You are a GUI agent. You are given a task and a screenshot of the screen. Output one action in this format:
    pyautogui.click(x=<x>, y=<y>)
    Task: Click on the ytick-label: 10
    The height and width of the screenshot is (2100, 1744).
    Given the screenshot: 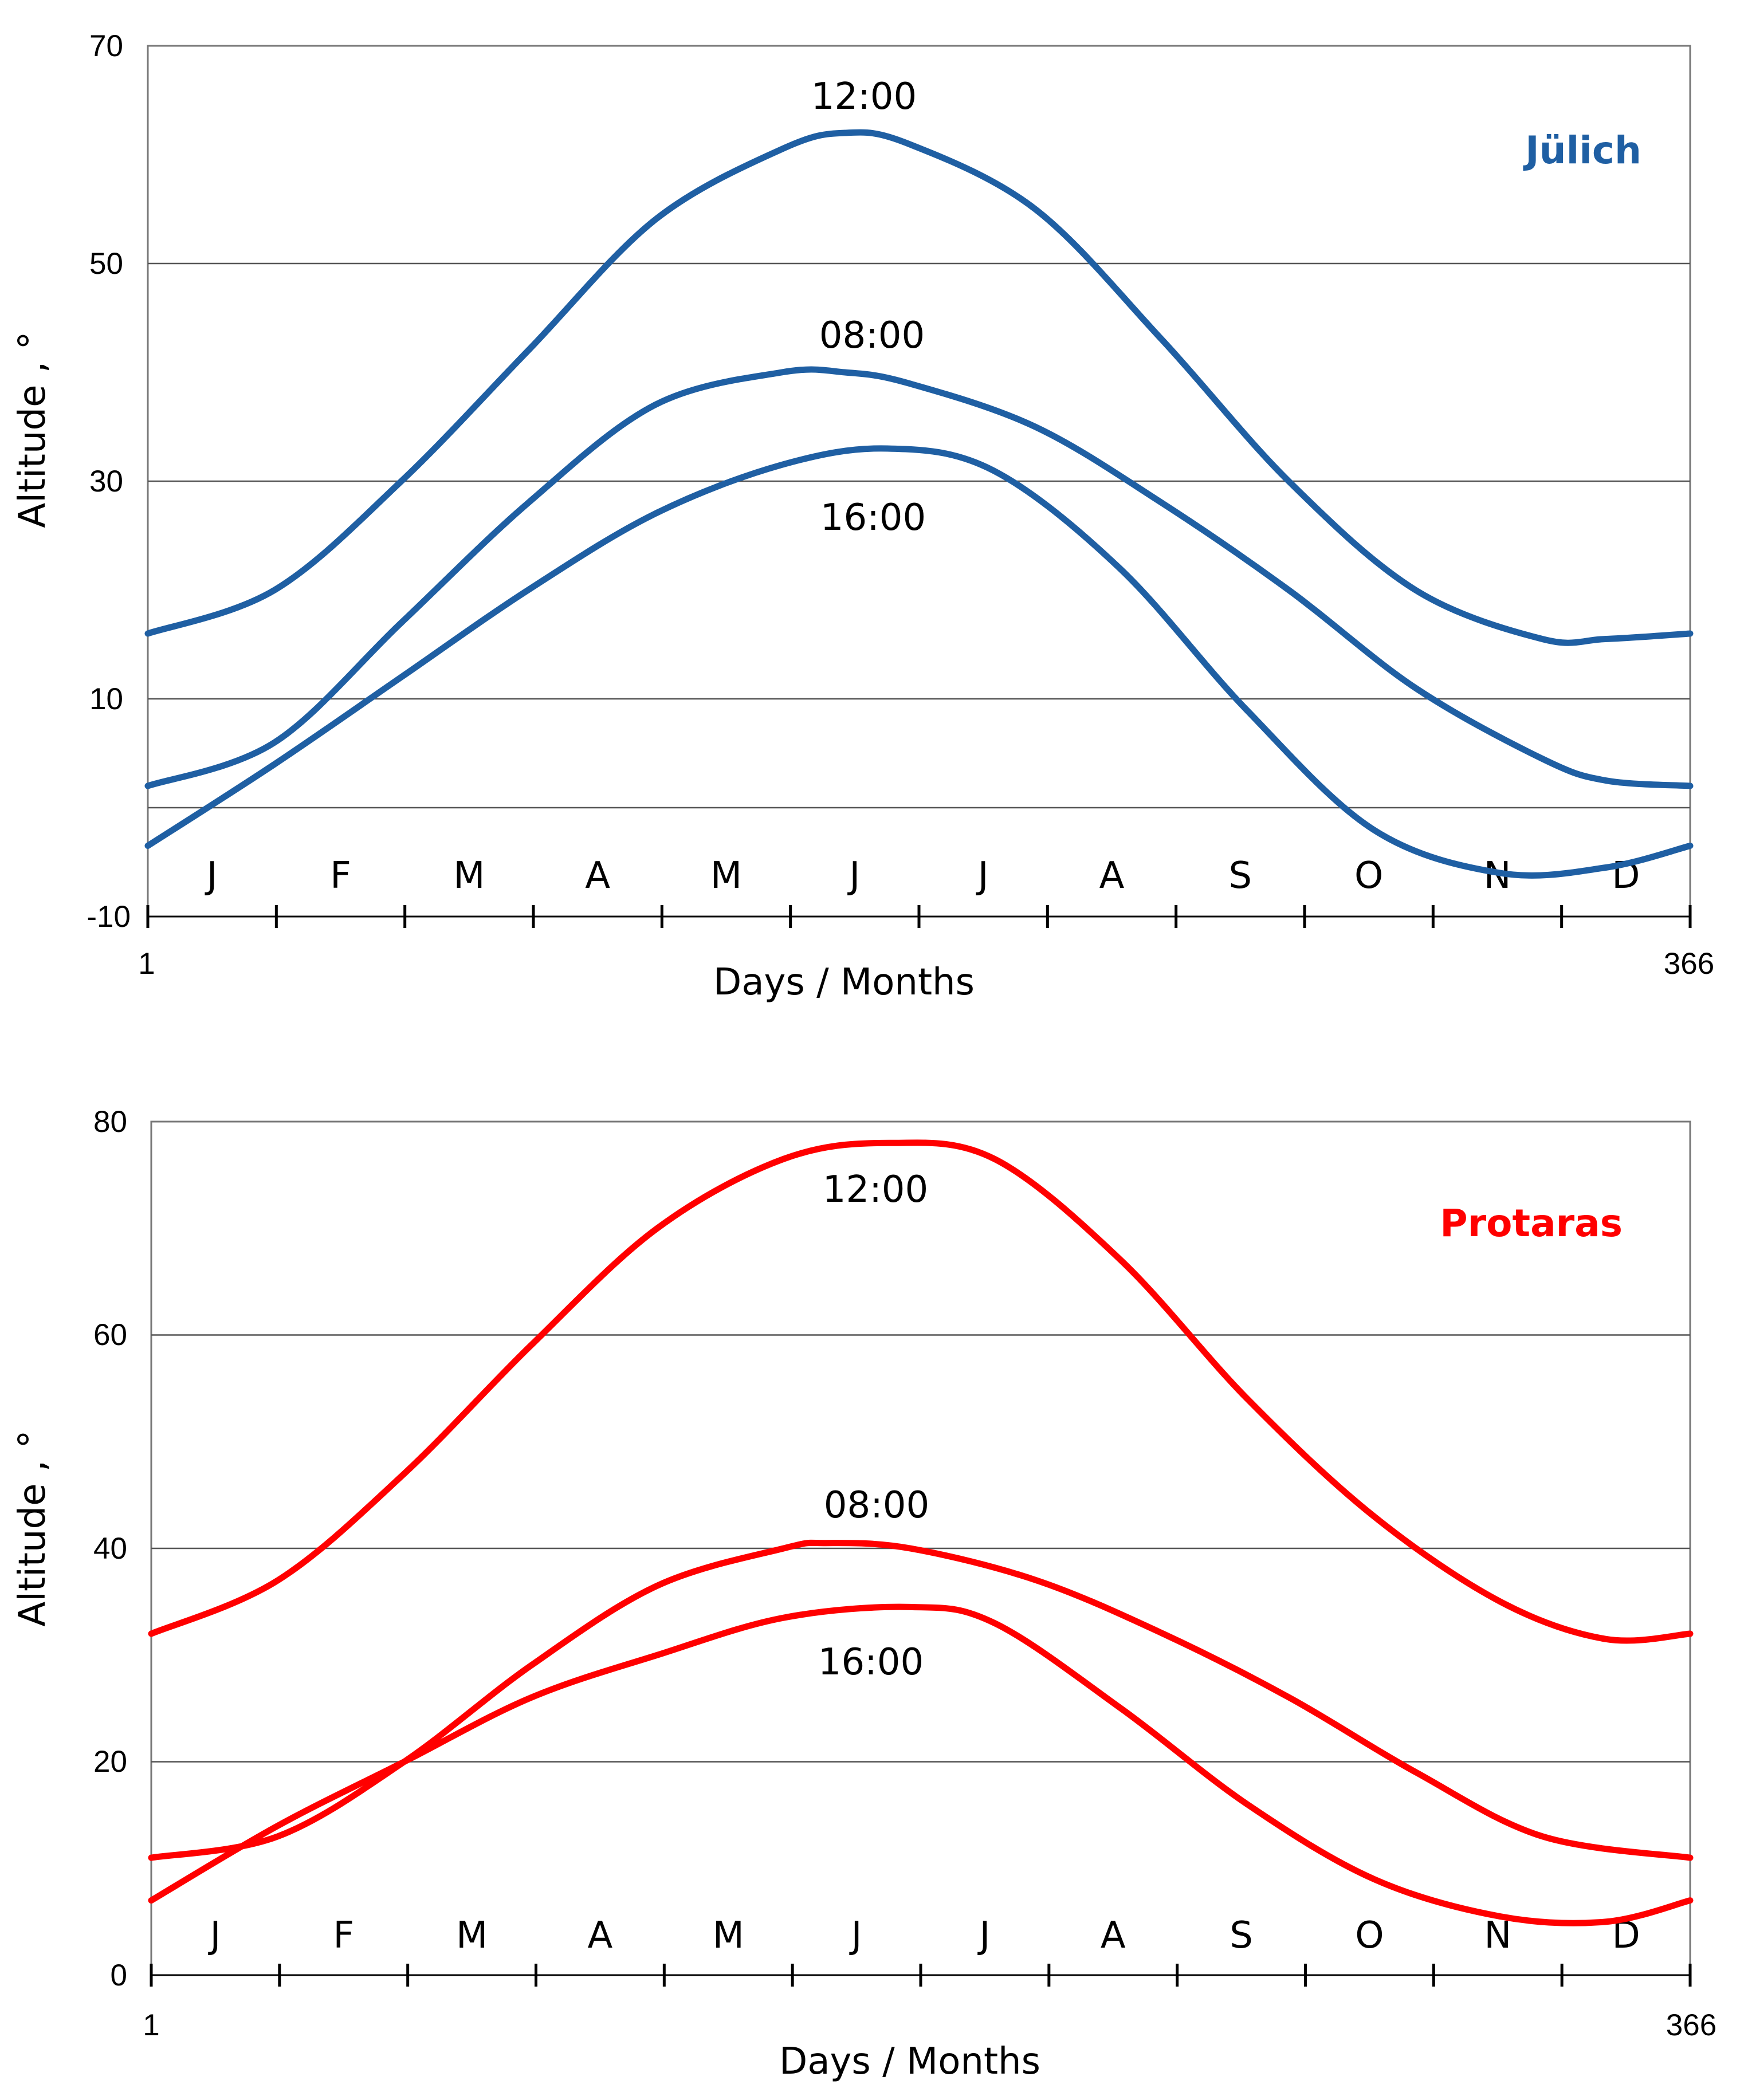 What is the action you would take?
    pyautogui.click(x=106, y=699)
    